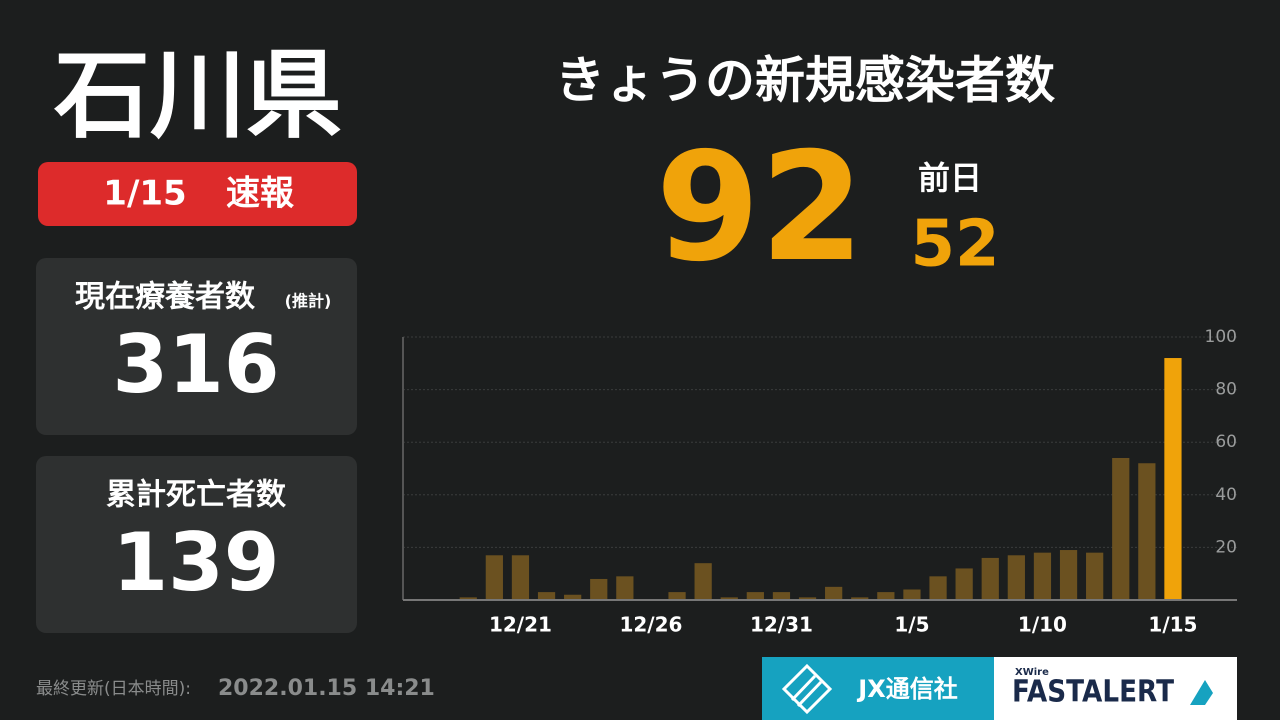 This screenshot has width=1280, height=720. What do you see at coordinates (954, 245) in the screenshot?
I see `prev-value: 52` at bounding box center [954, 245].